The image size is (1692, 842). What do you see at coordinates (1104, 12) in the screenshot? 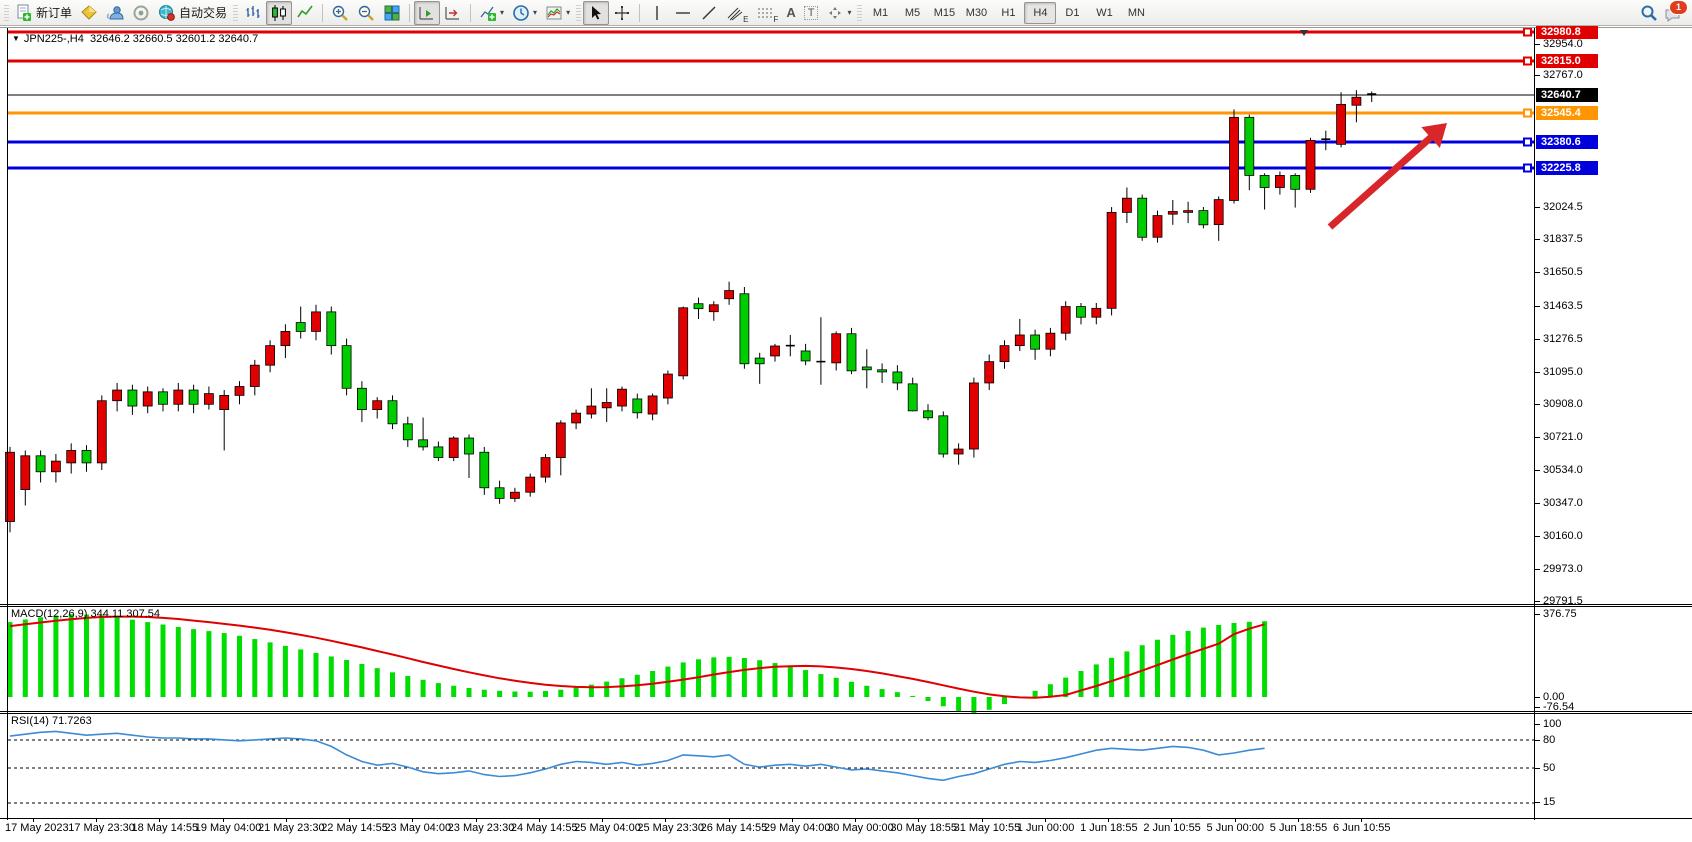
I see `timeframe-button-w1: W1` at bounding box center [1104, 12].